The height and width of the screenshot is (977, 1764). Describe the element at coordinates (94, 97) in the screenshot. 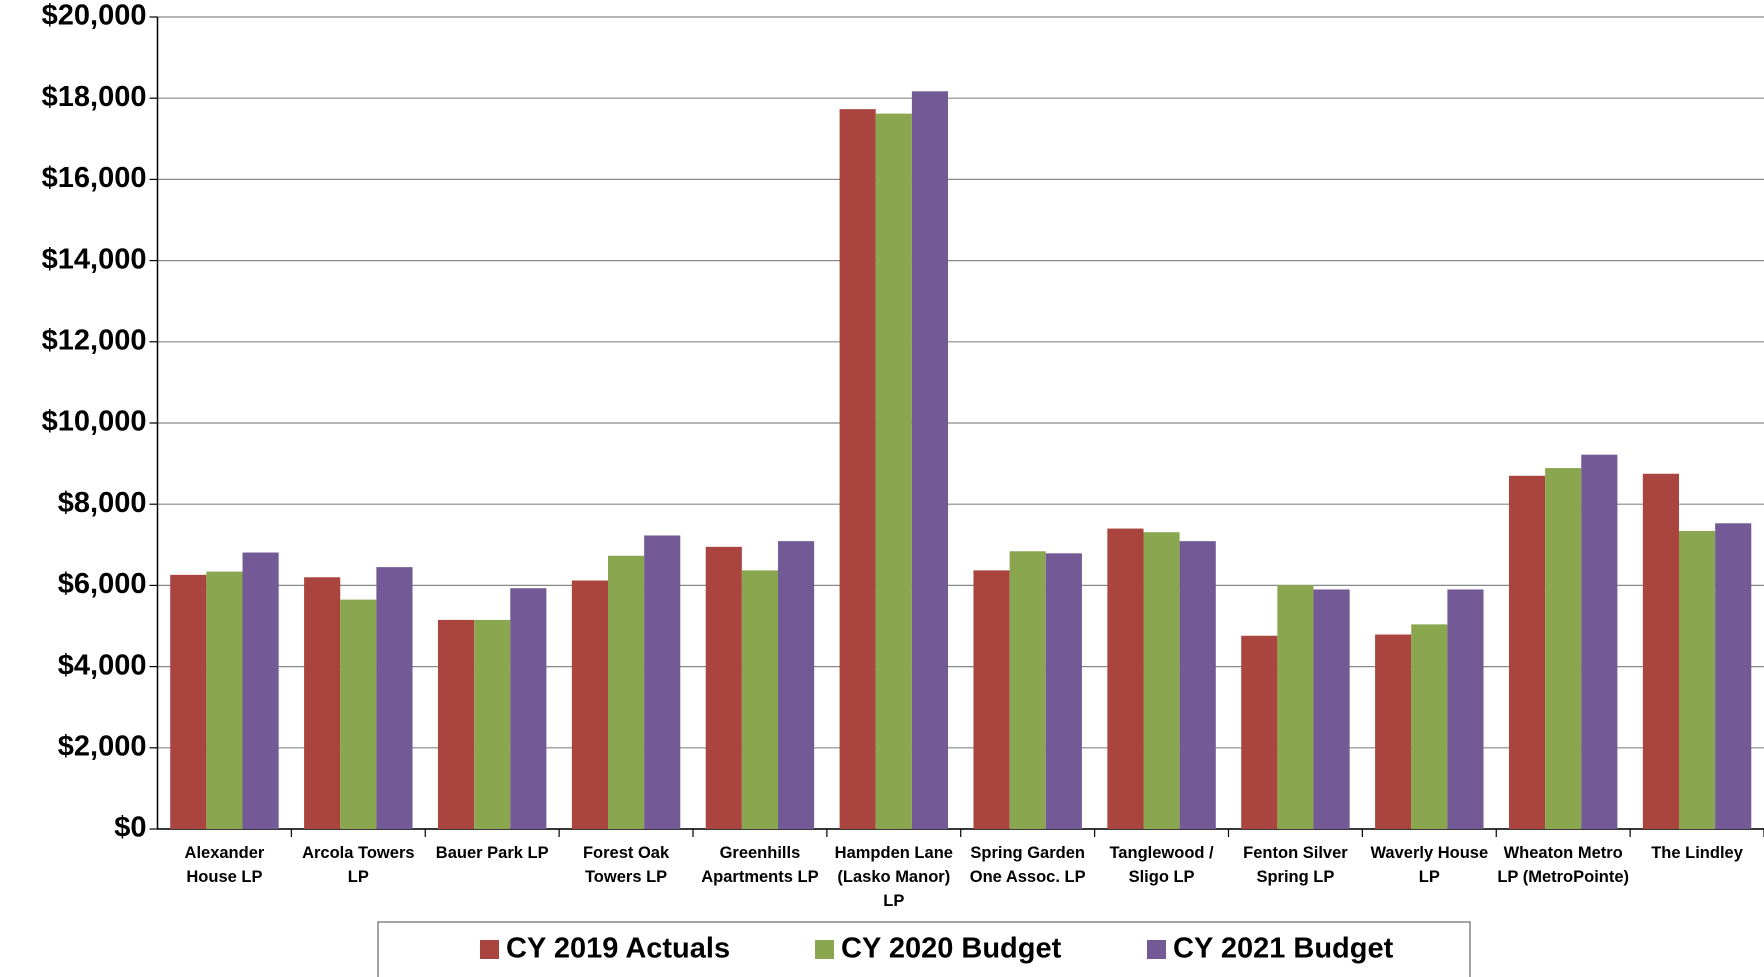

I see `y-tick-label: $18,000` at that location.